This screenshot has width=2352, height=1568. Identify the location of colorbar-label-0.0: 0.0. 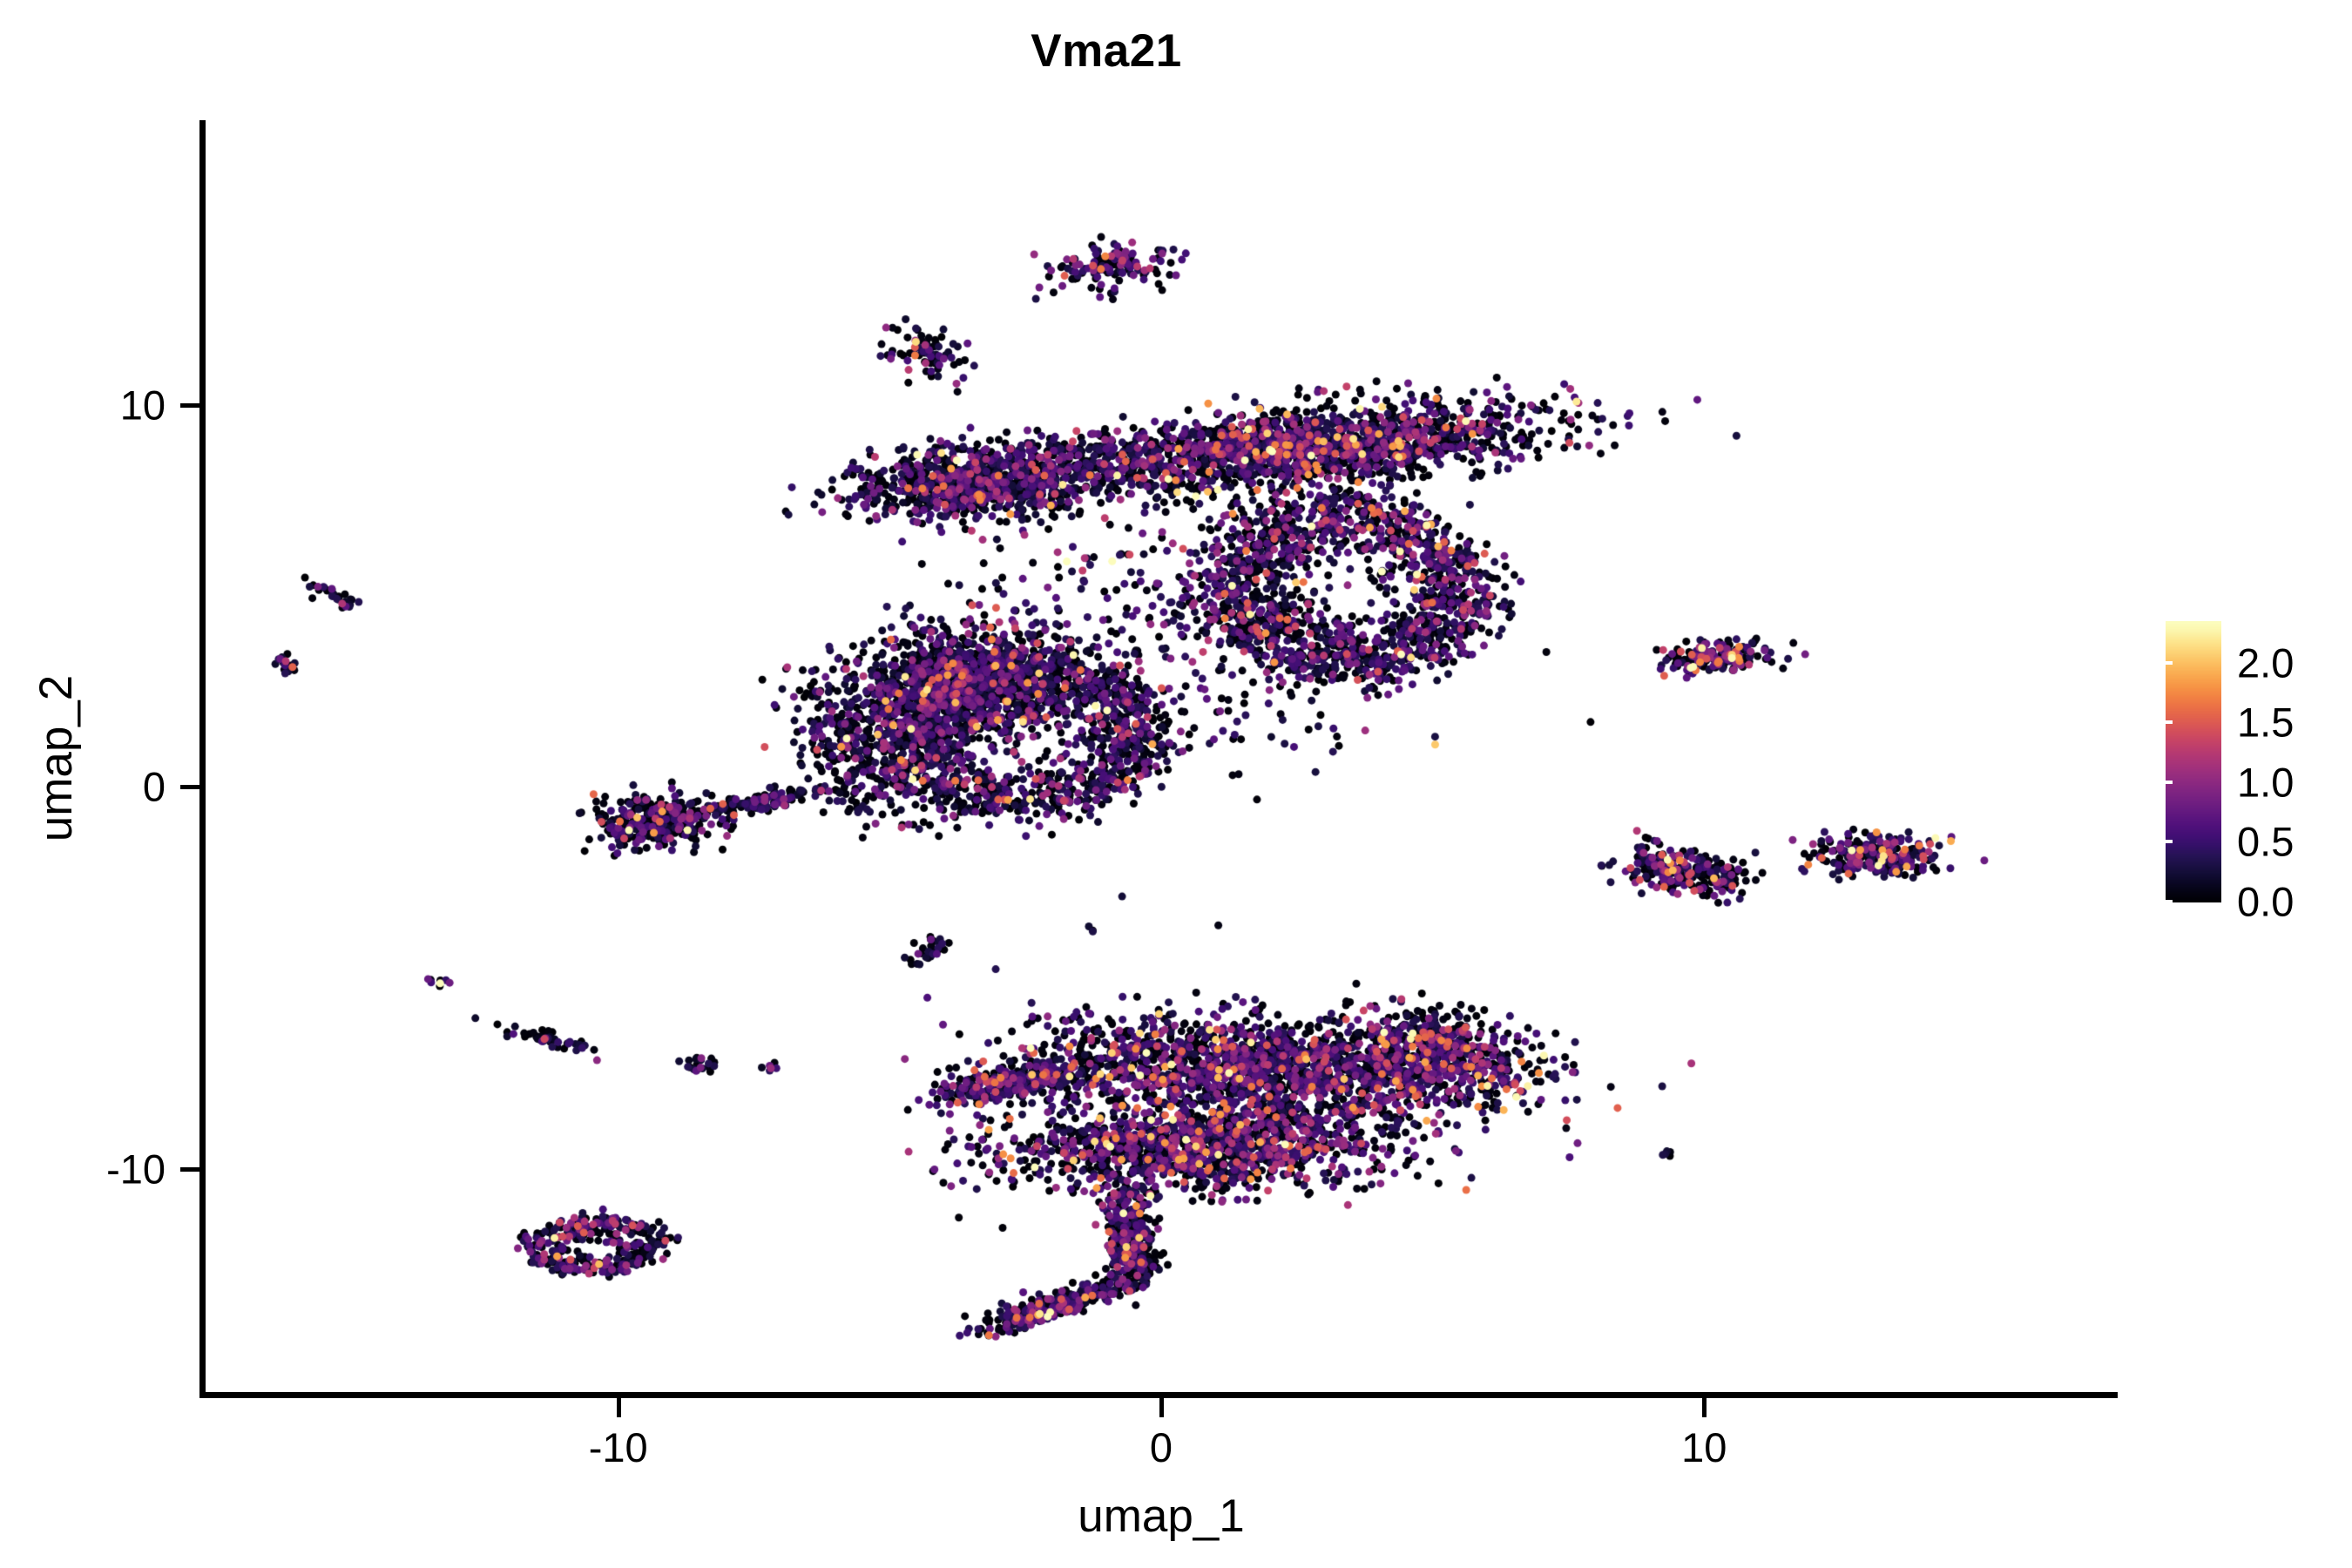
(2266, 901).